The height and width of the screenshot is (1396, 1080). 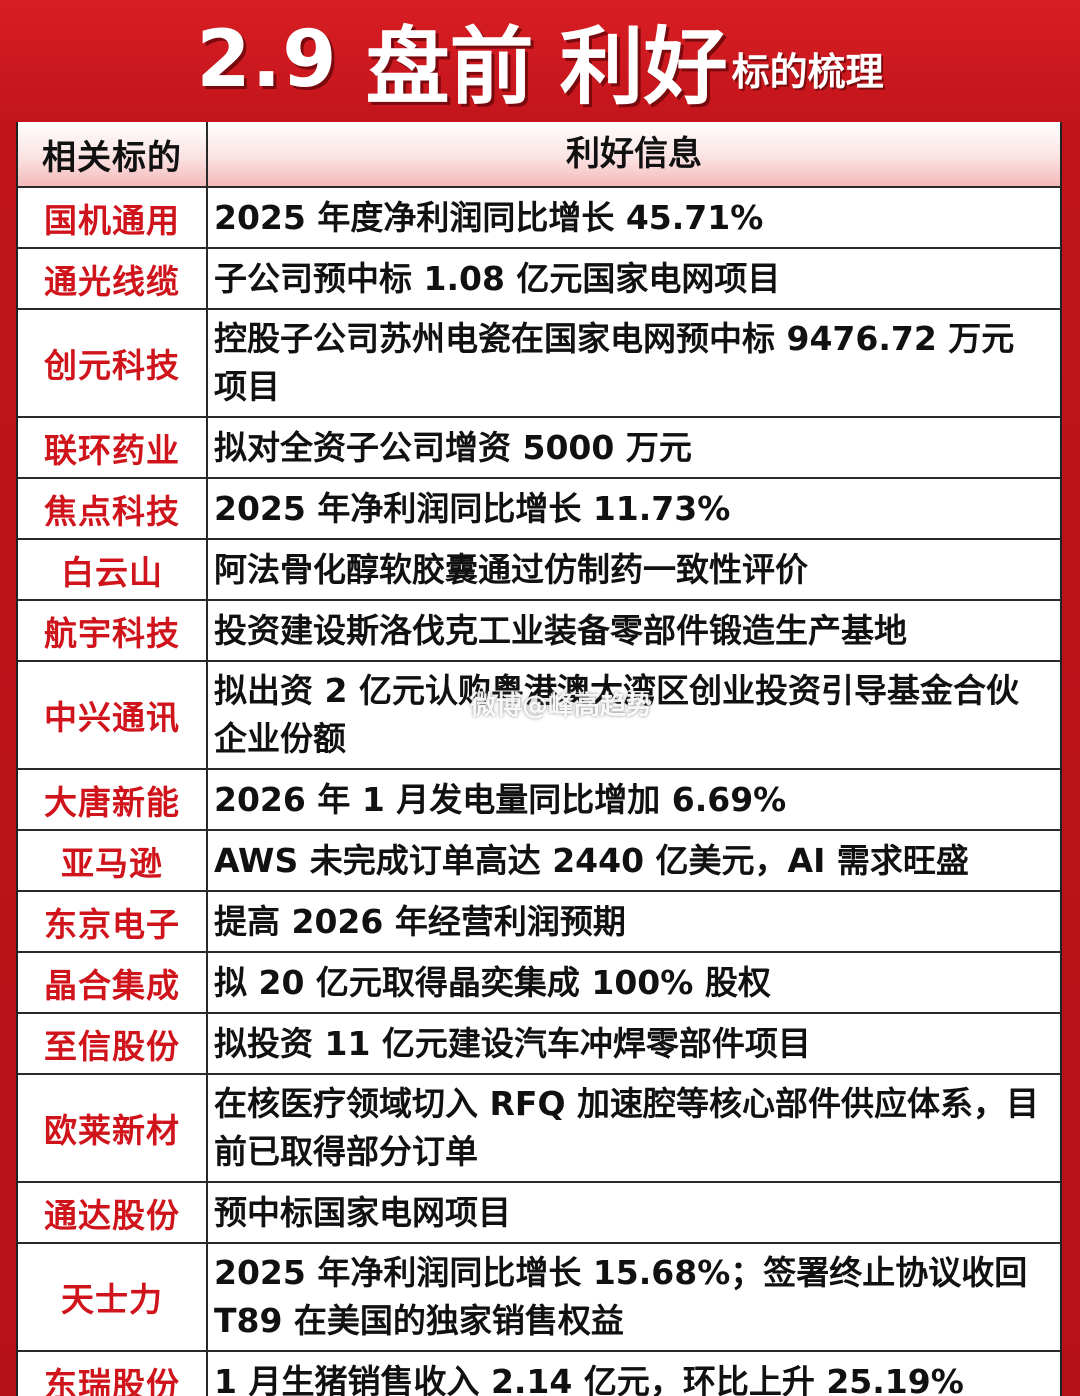 What do you see at coordinates (113, 278) in the screenshot?
I see `stock-name: 通光线缆` at bounding box center [113, 278].